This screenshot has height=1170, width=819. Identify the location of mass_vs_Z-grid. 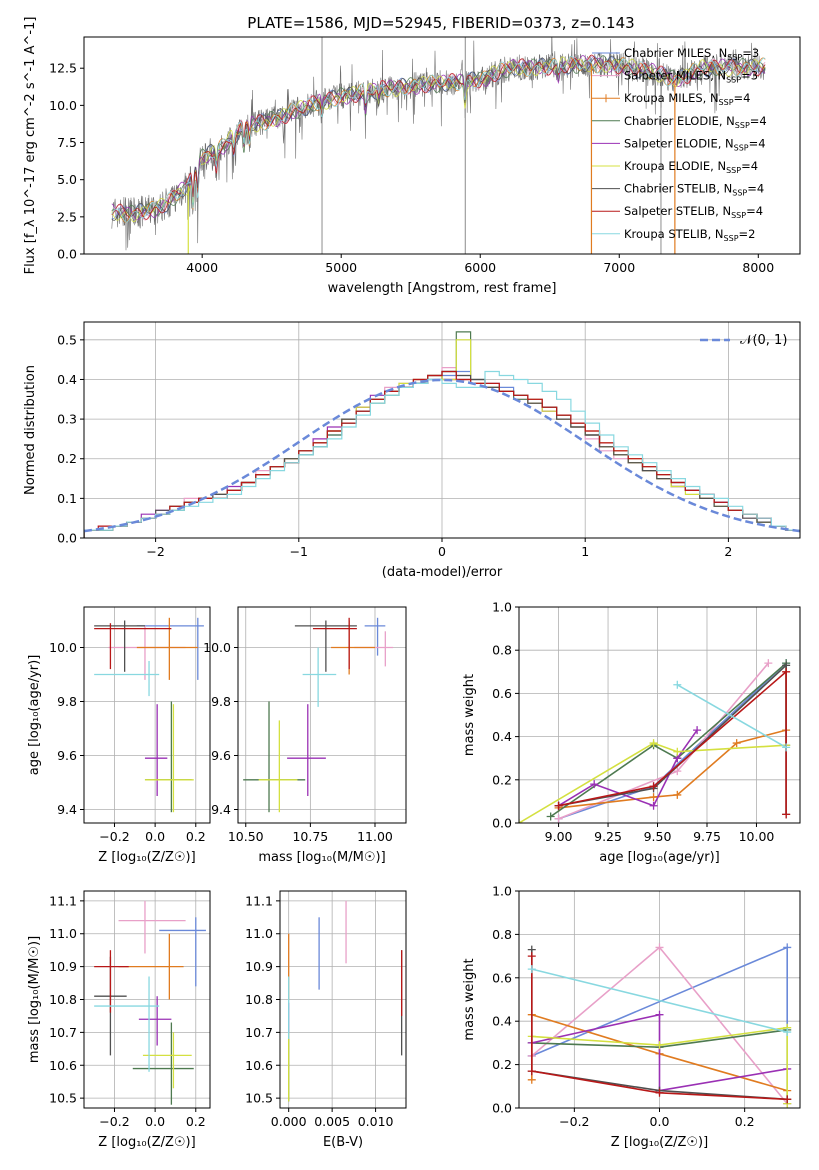
(147, 999).